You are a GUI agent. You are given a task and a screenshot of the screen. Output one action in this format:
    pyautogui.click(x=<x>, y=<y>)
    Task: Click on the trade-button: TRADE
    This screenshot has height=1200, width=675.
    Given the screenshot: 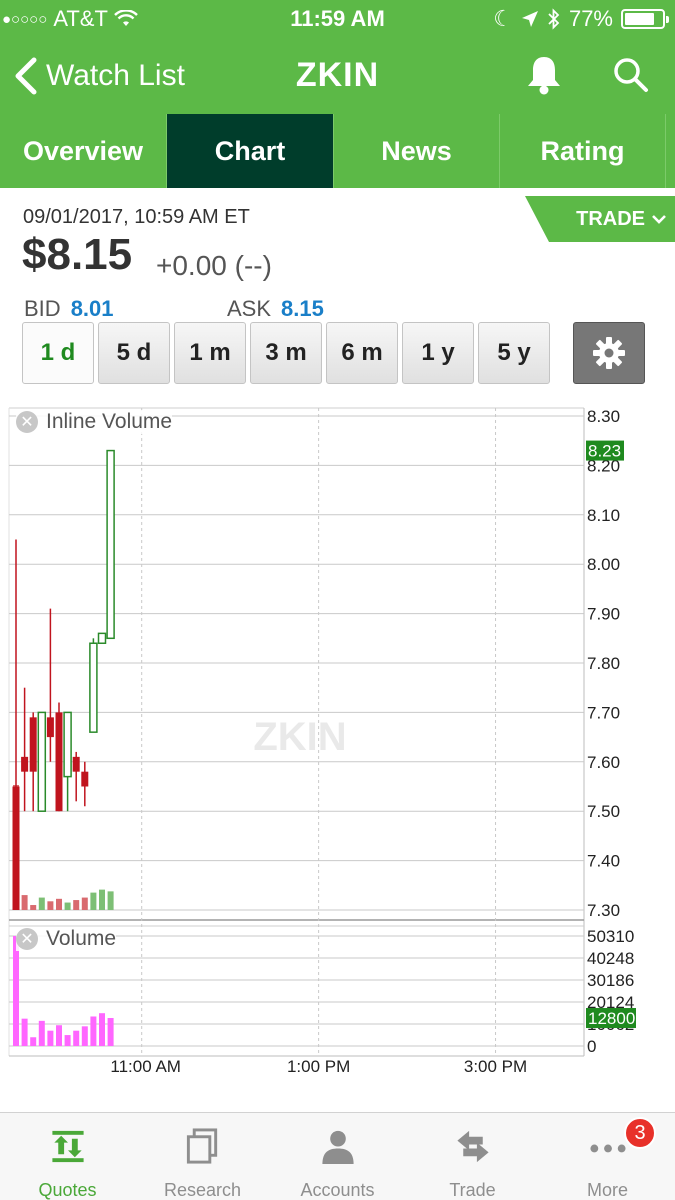 What is the action you would take?
    pyautogui.click(x=600, y=219)
    